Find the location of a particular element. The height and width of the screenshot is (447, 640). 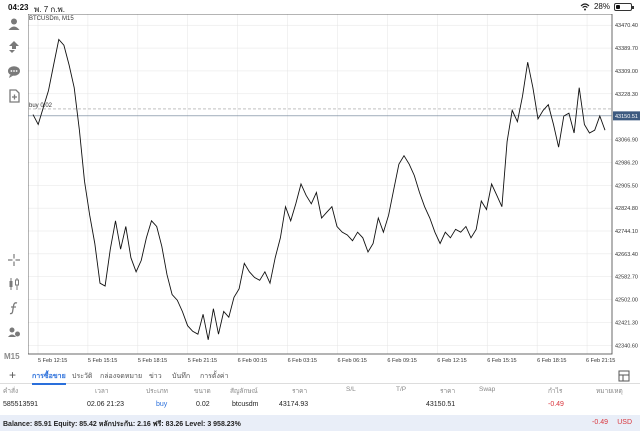

x-tick-label: 6 Feb 21:15 is located at coordinates (600, 361).